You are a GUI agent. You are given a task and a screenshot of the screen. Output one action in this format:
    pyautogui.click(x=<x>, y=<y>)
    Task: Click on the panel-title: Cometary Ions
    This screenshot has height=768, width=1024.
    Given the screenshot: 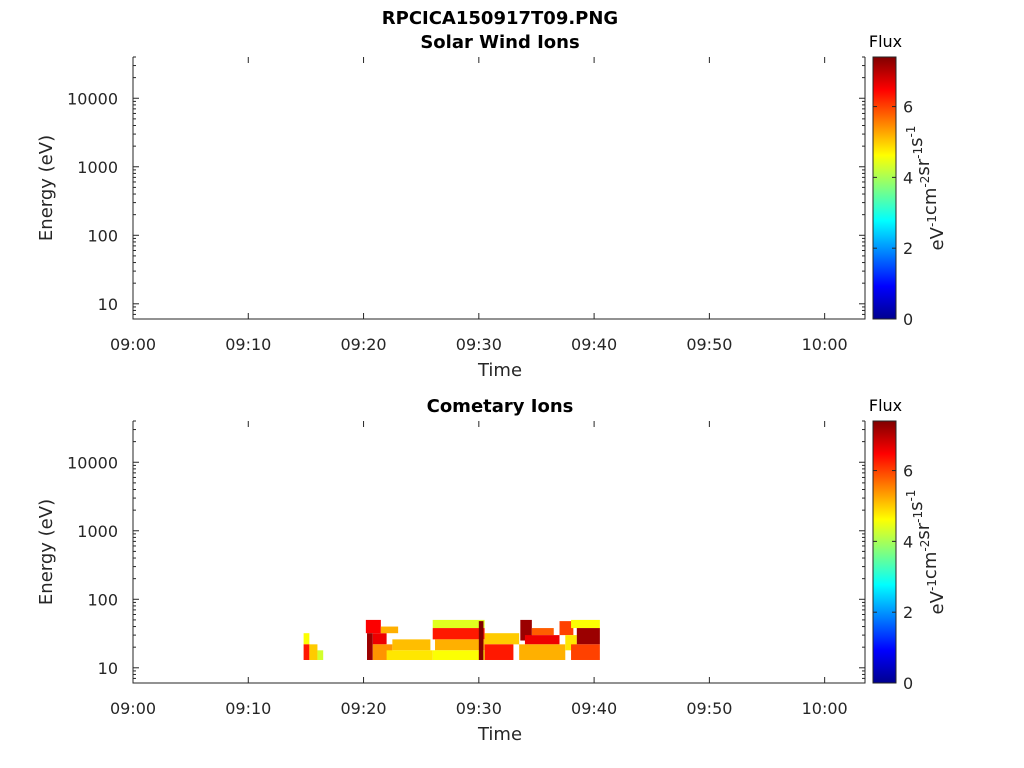 What is the action you would take?
    pyautogui.click(x=500, y=406)
    